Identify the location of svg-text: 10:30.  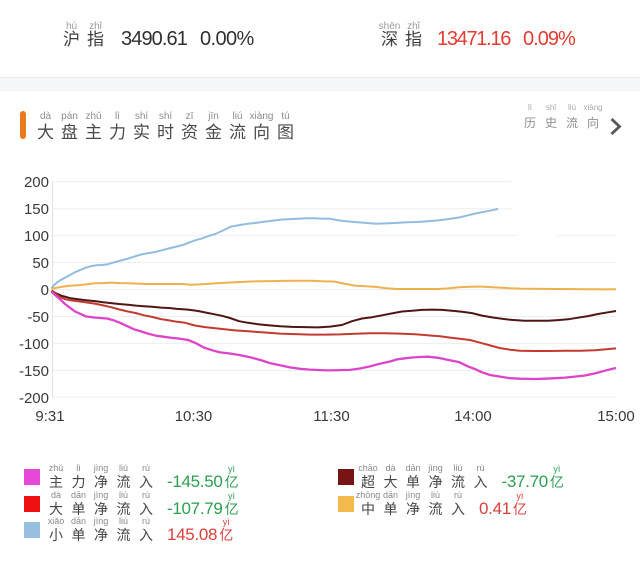
(194, 416).